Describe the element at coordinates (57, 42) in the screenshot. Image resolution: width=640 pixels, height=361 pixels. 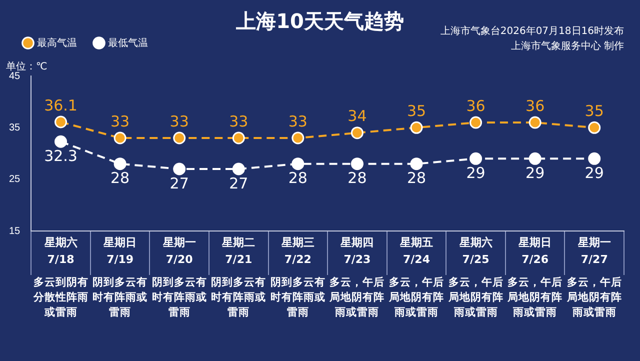
I see `legend-label: 最高气温` at that location.